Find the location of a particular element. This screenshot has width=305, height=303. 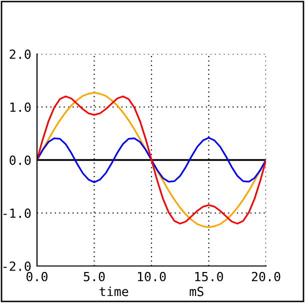

x-tick-label: 15.0 is located at coordinates (209, 277).